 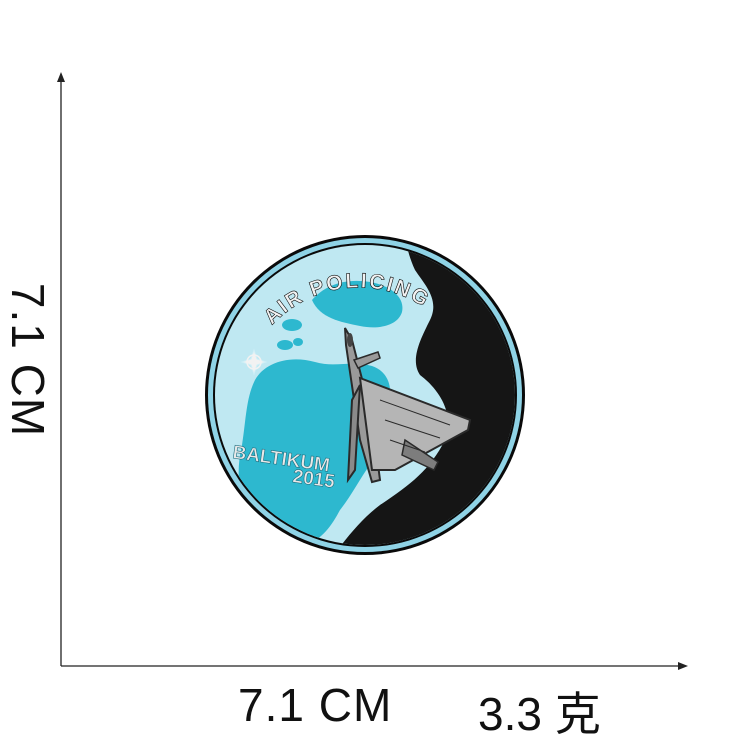 I want to click on patch-night-area, so click(x=422, y=395).